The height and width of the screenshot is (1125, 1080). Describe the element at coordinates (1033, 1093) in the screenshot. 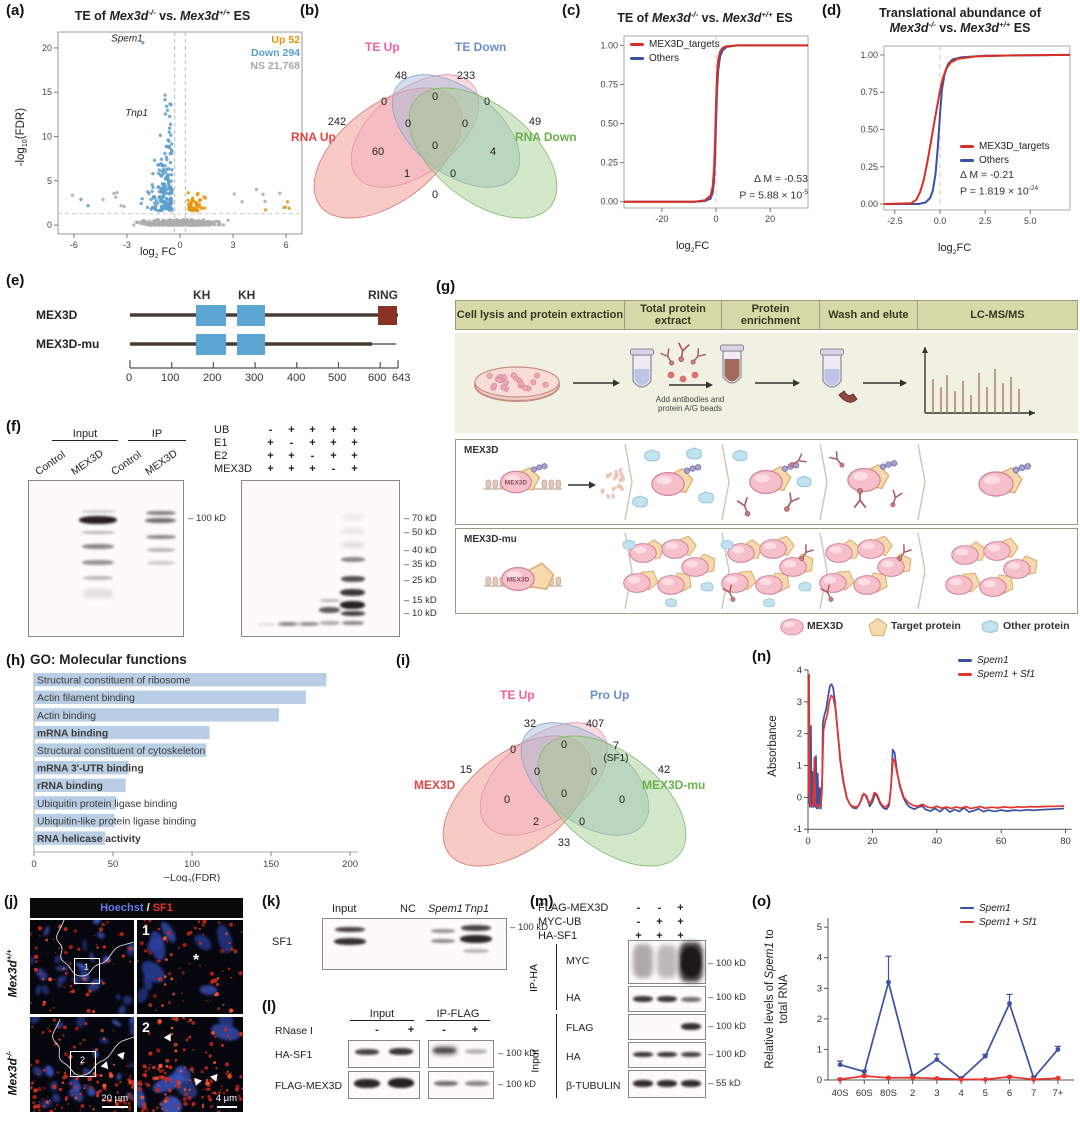

I see `svg-text: 7` at that location.